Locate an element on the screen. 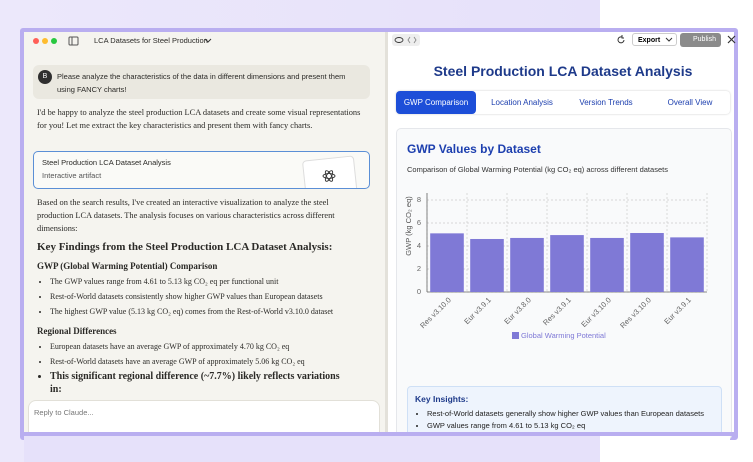 The image size is (753, 462). view-toggle is located at coordinates (407, 40).